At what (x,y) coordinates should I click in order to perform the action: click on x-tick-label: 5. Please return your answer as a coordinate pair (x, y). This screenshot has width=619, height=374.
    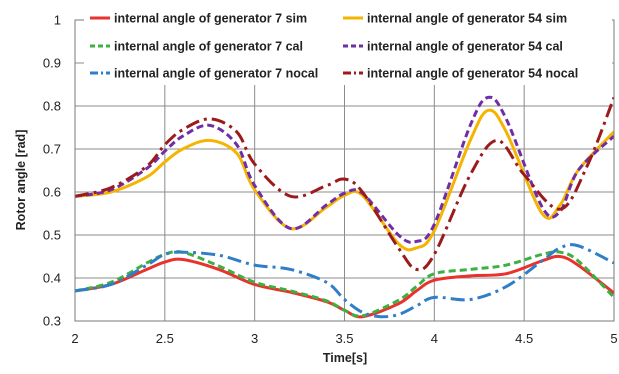
    Looking at the image, I should click on (613, 338).